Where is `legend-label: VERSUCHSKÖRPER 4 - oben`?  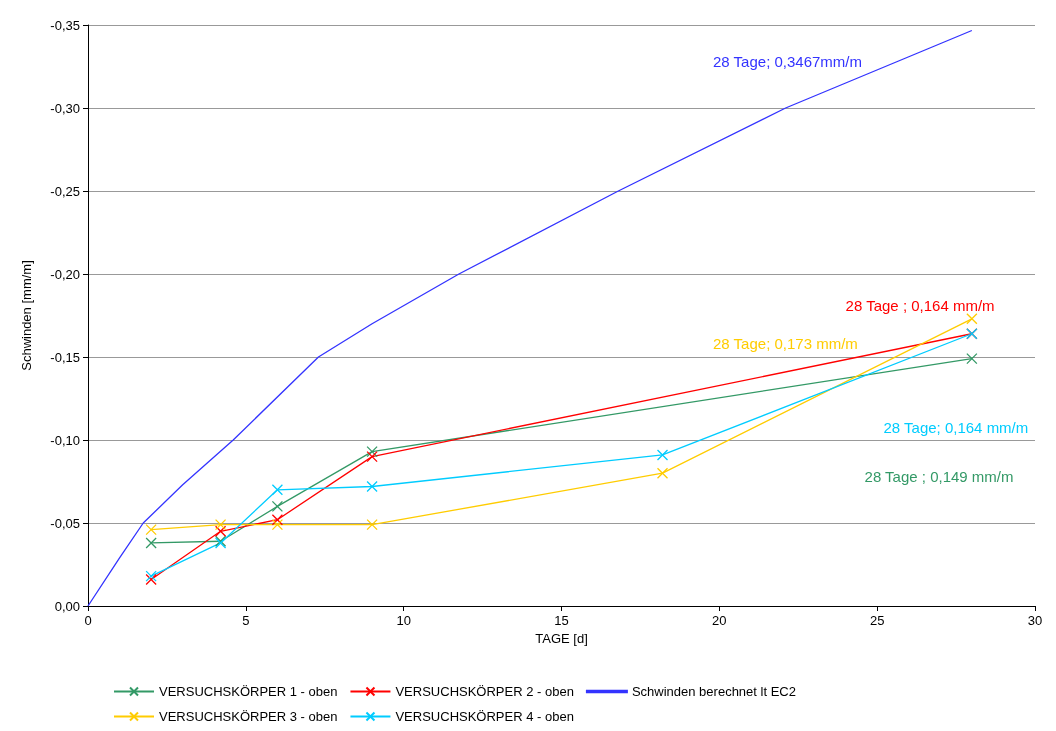
legend-label: VERSUCHSKÖRPER 4 - oben is located at coordinates (484, 716).